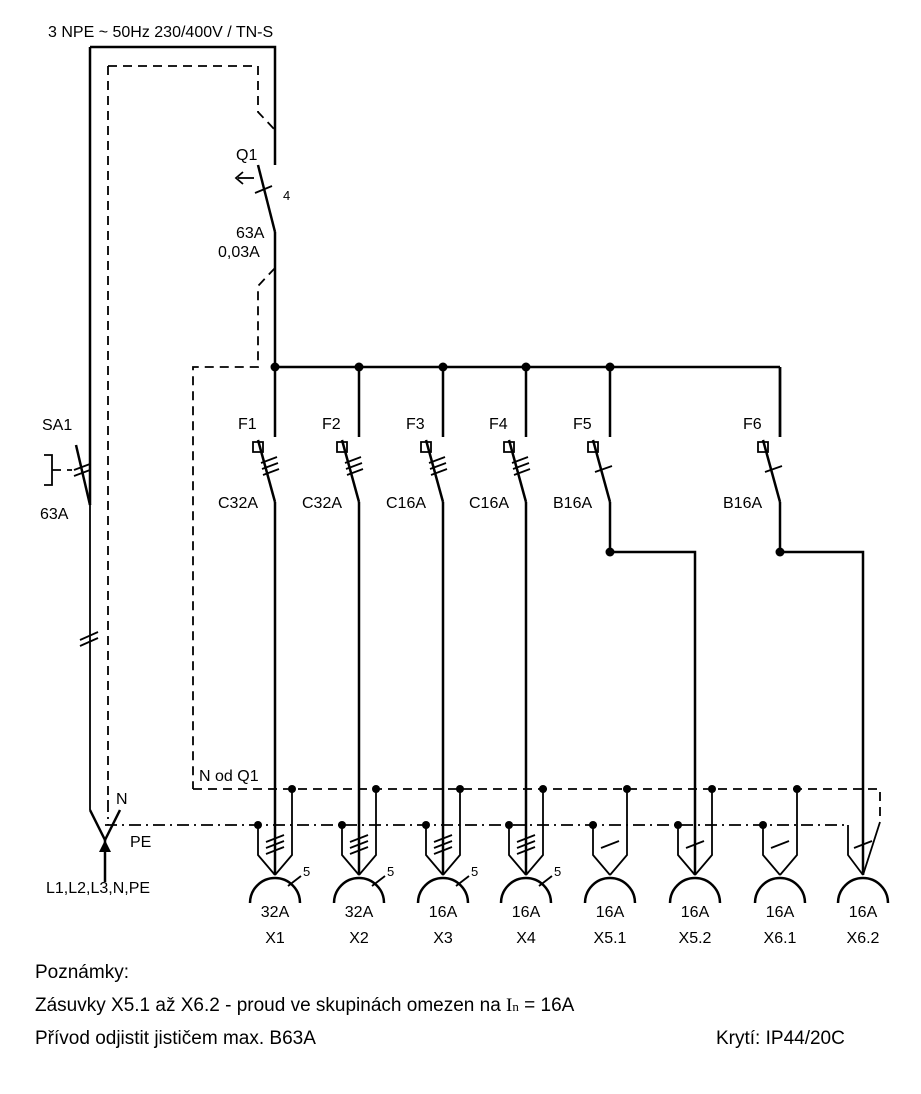 Image resolution: width=921 pixels, height=1094 pixels. I want to click on breaker-f6: F6 B16A, so click(753, 459).